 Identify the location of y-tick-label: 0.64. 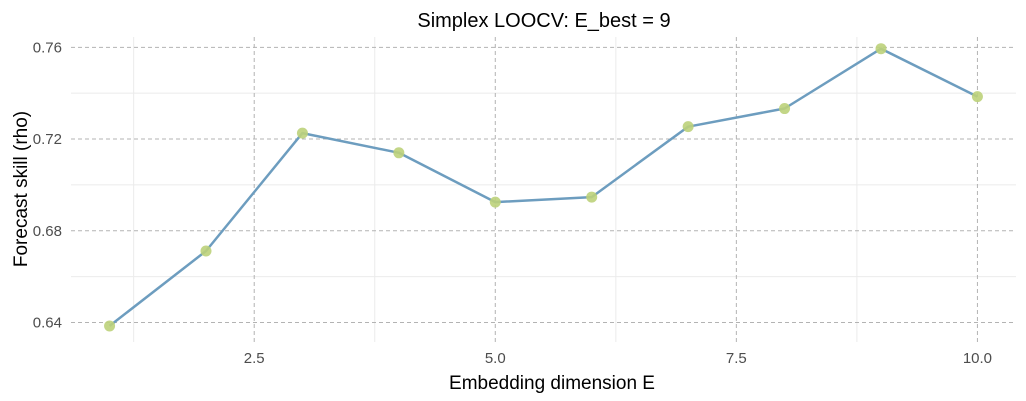
(47, 323).